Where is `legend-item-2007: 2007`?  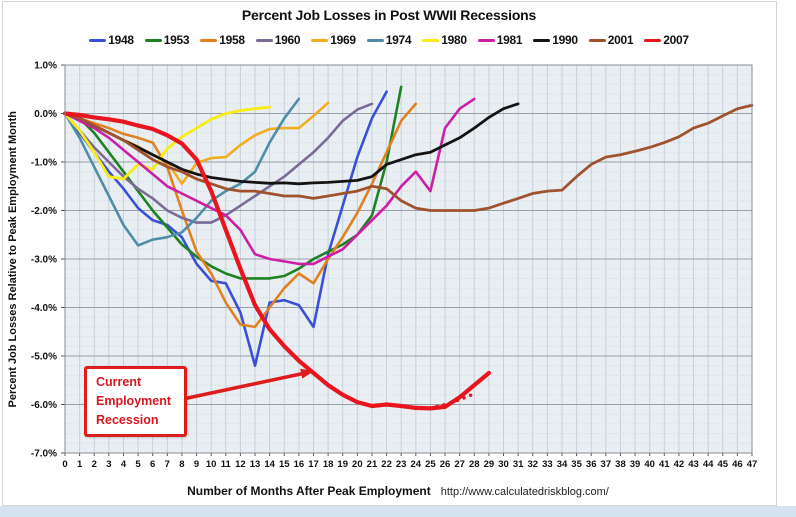
legend-item-2007: 2007 is located at coordinates (666, 40).